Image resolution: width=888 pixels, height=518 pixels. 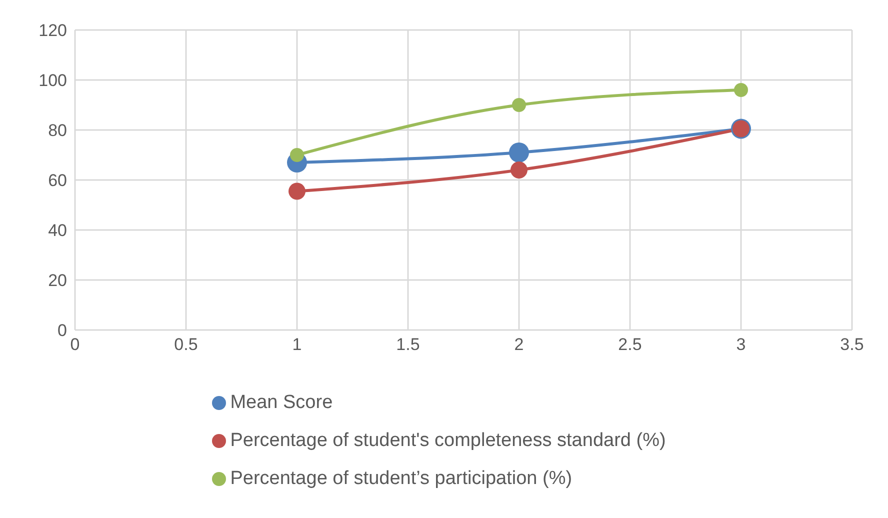 What do you see at coordinates (186, 344) in the screenshot?
I see `x-tick-label: 0.5` at bounding box center [186, 344].